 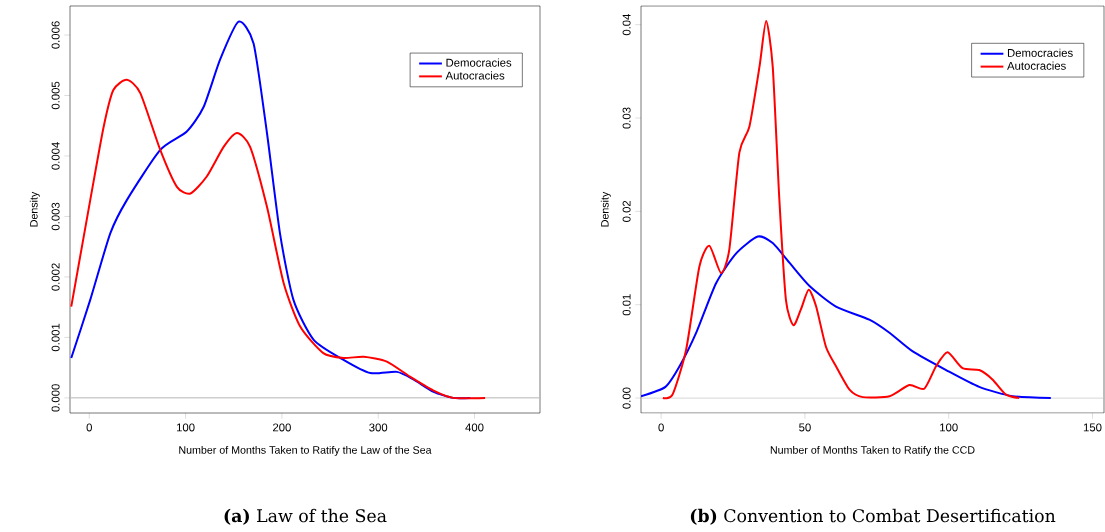 I want to click on y-tick-label: 0.02, so click(x=626, y=211).